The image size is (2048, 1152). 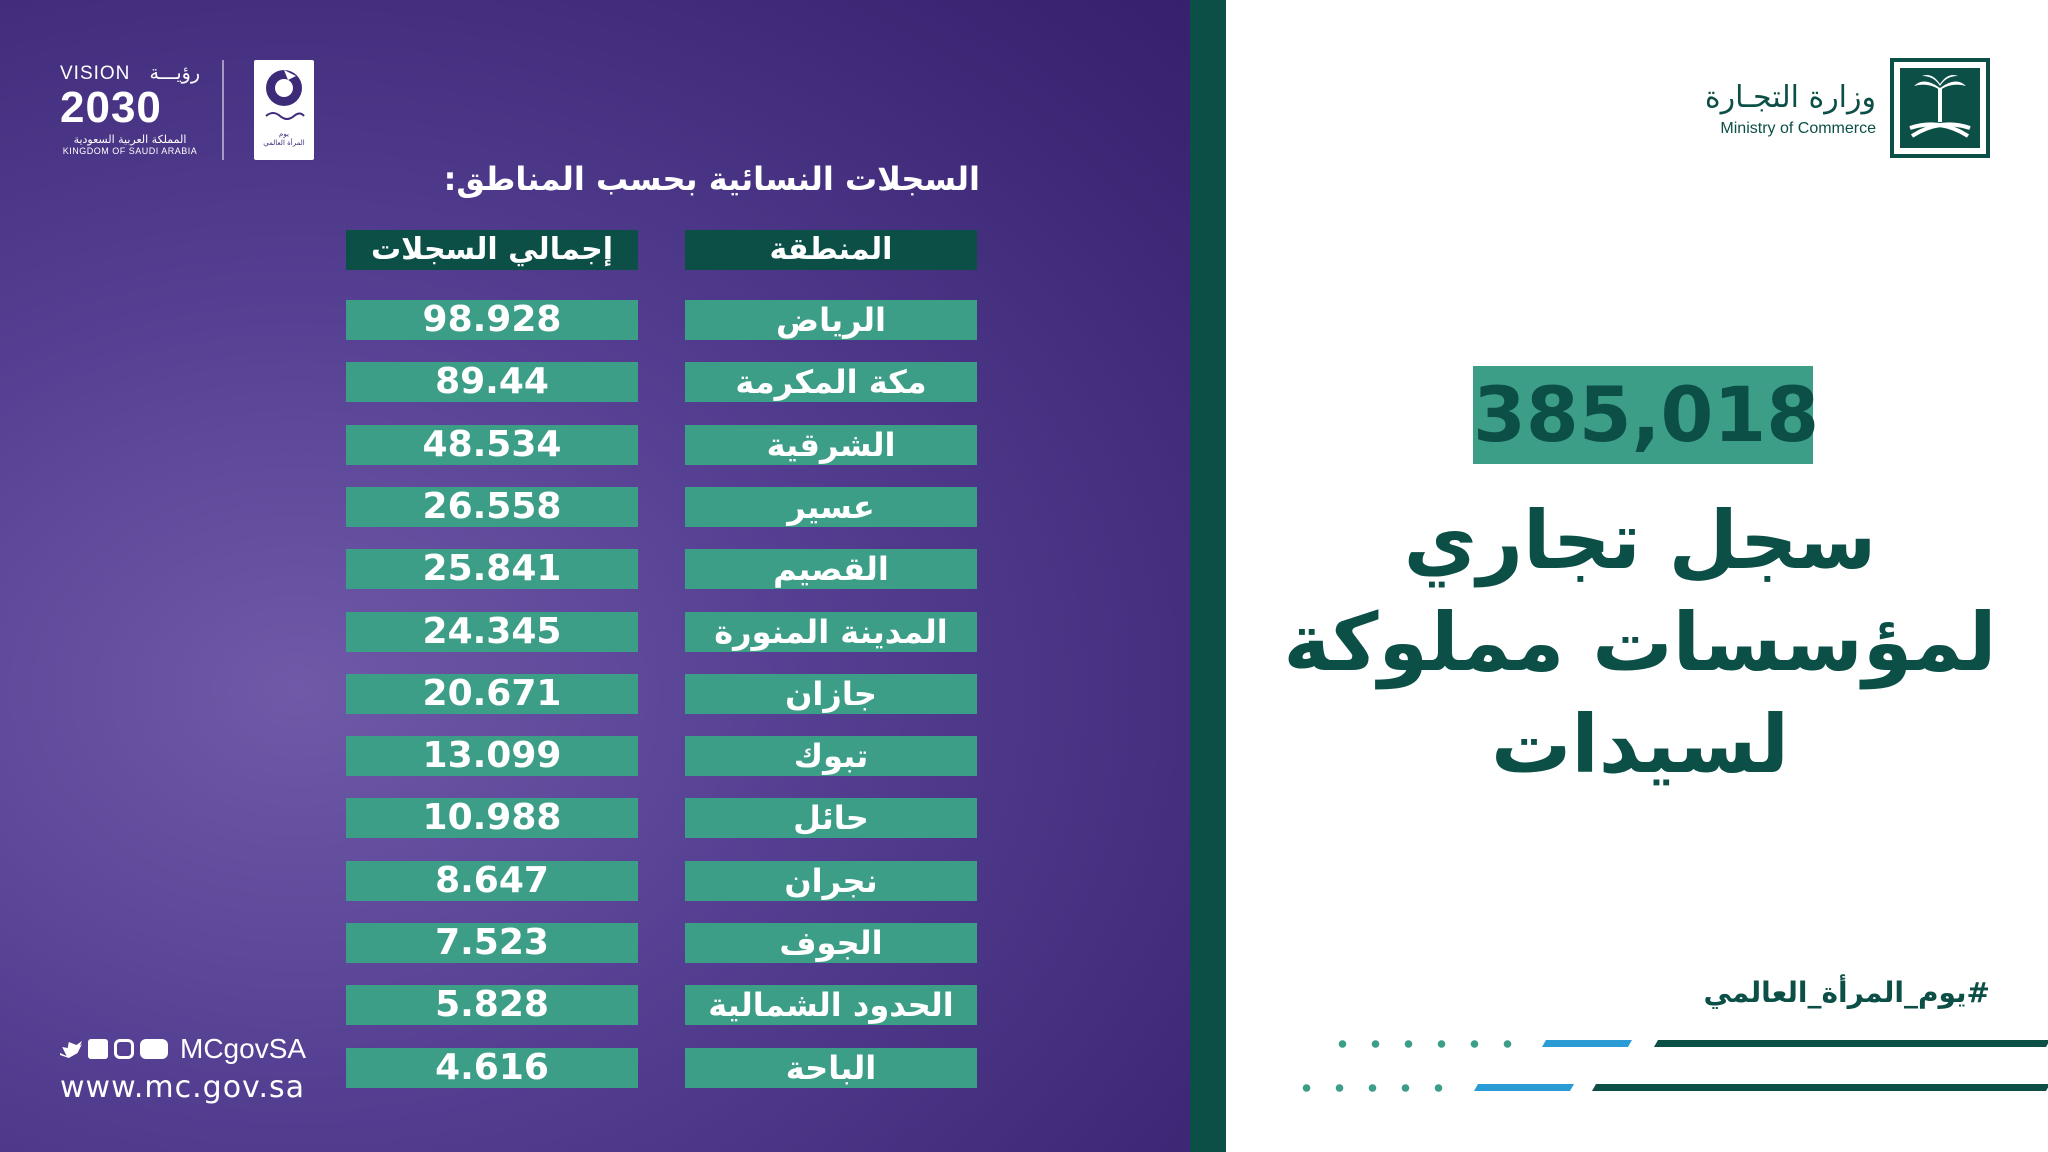 I want to click on headline-line-3: لسيدات, so click(x=1640, y=744).